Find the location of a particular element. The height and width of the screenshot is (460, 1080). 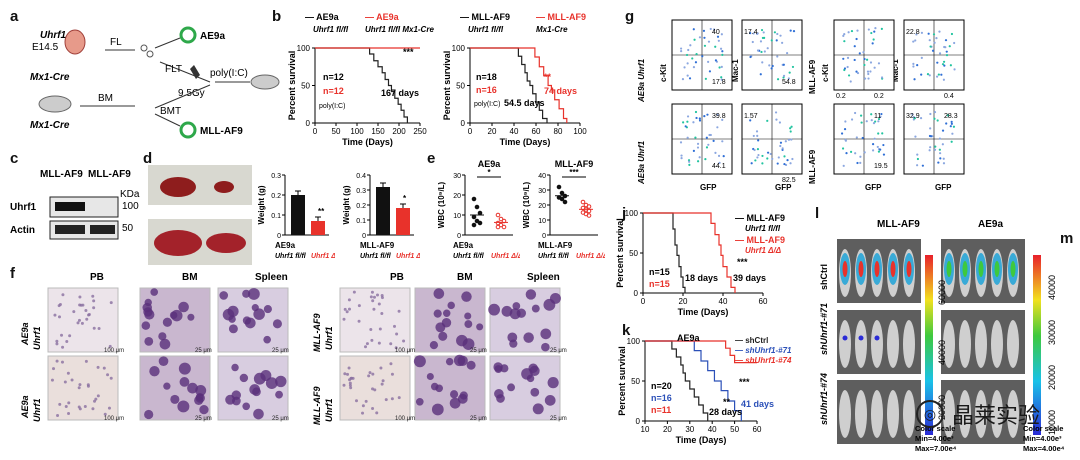

cb1-tick-1: 60000 is located at coordinates (942, 292).